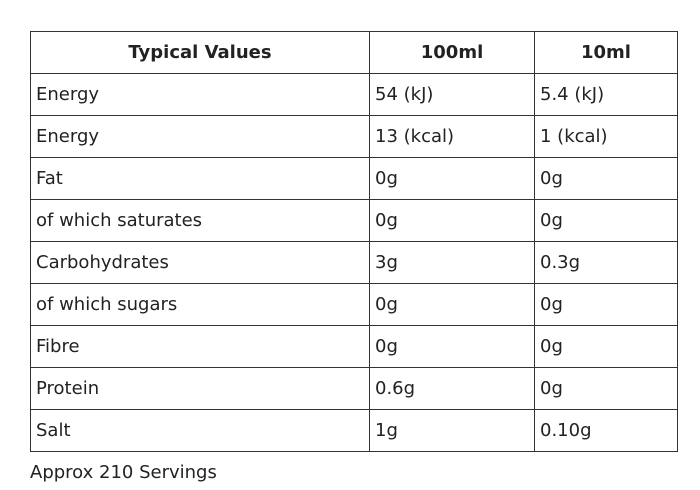 The width and height of the screenshot is (700, 490). I want to click on table-cell: 3g, so click(452, 262).